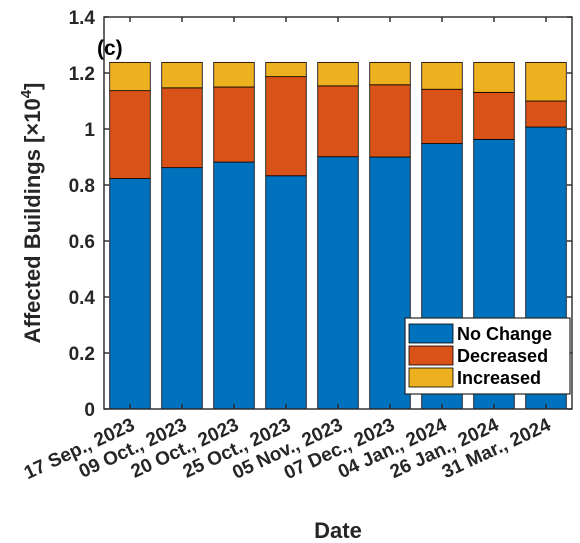 This screenshot has height=543, width=580. I want to click on legend-label-0: No Change, so click(504, 334).